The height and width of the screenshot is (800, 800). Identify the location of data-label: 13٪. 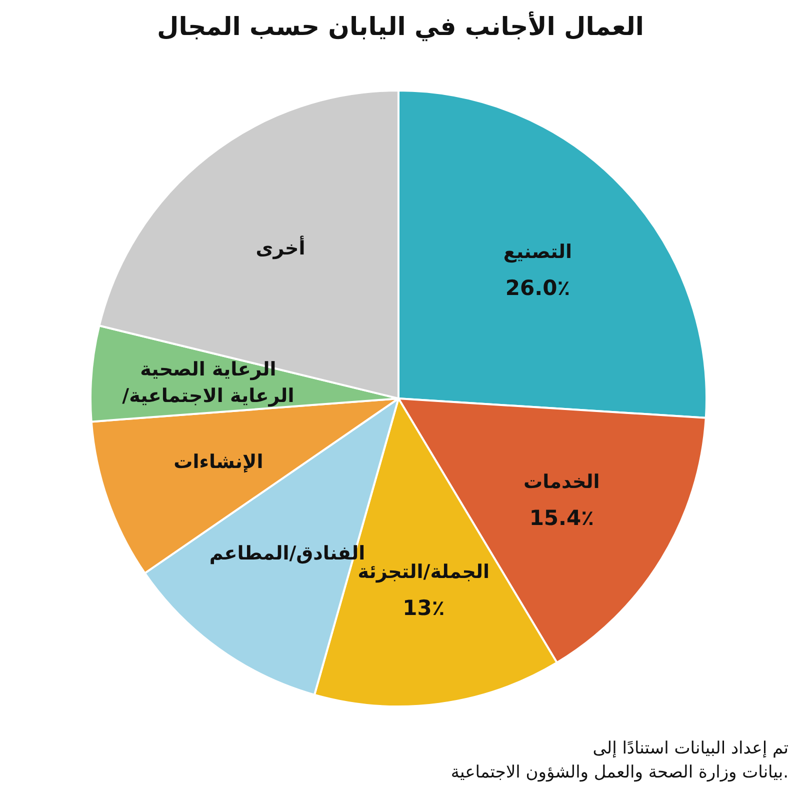
(423, 608).